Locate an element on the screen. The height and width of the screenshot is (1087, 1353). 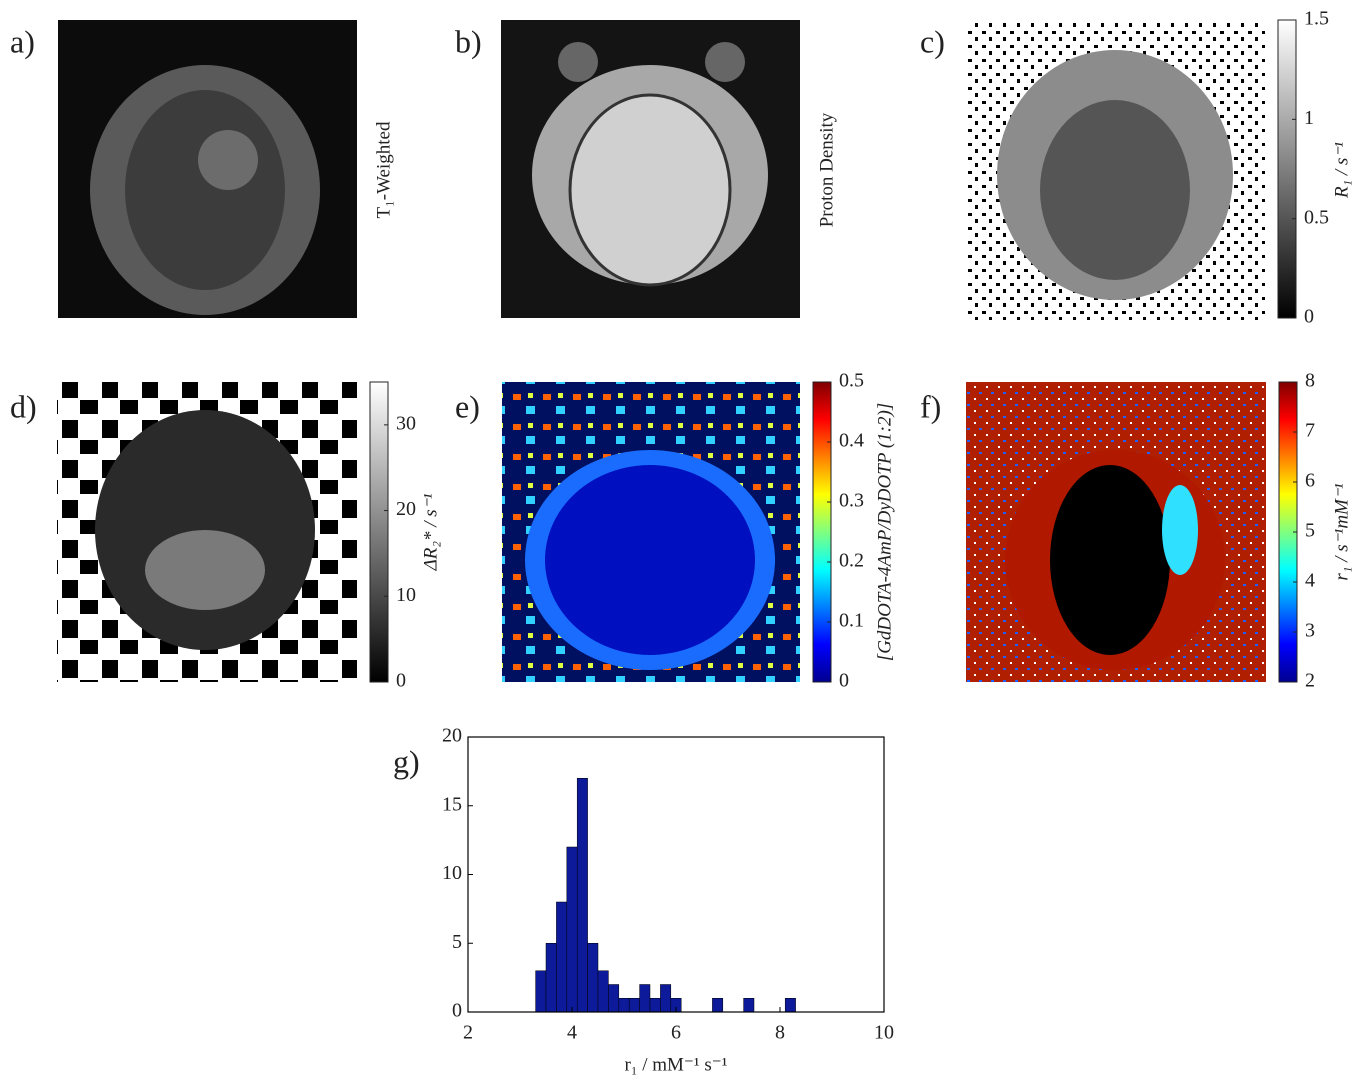
panel-caption: T₁-Weighted is located at coordinates (383, 169).